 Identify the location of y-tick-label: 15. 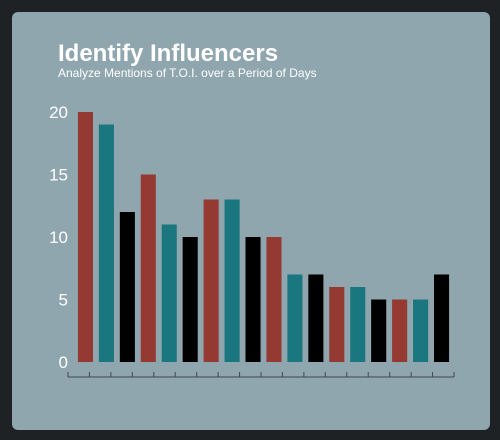
(58, 175).